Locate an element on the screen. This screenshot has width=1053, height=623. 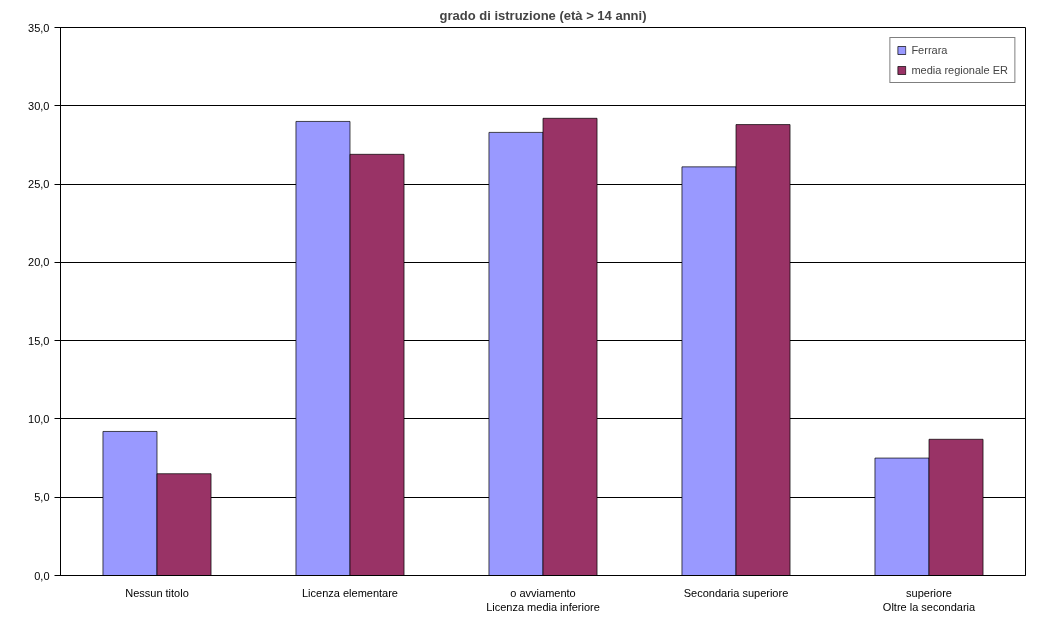
chart-title: grado di istruzione (età > 14 anni) is located at coordinates (543, 15).